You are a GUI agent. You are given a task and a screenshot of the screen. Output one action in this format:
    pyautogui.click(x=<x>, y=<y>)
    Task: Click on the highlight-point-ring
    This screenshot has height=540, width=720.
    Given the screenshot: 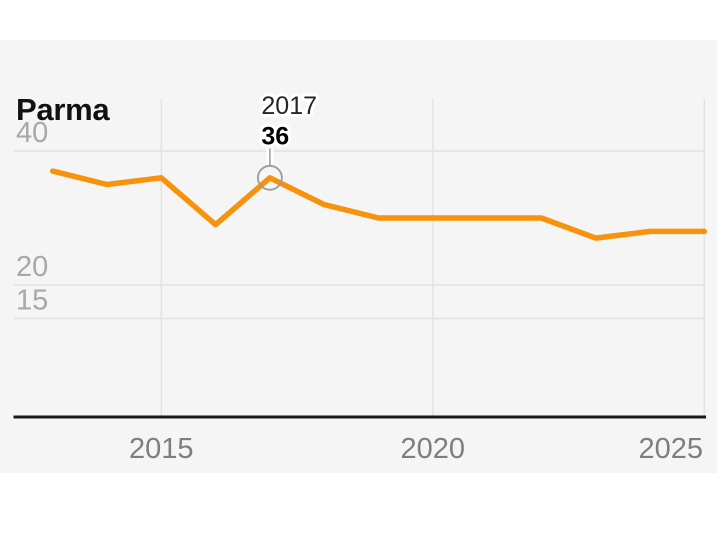 What is the action you would take?
    pyautogui.click(x=269, y=177)
    